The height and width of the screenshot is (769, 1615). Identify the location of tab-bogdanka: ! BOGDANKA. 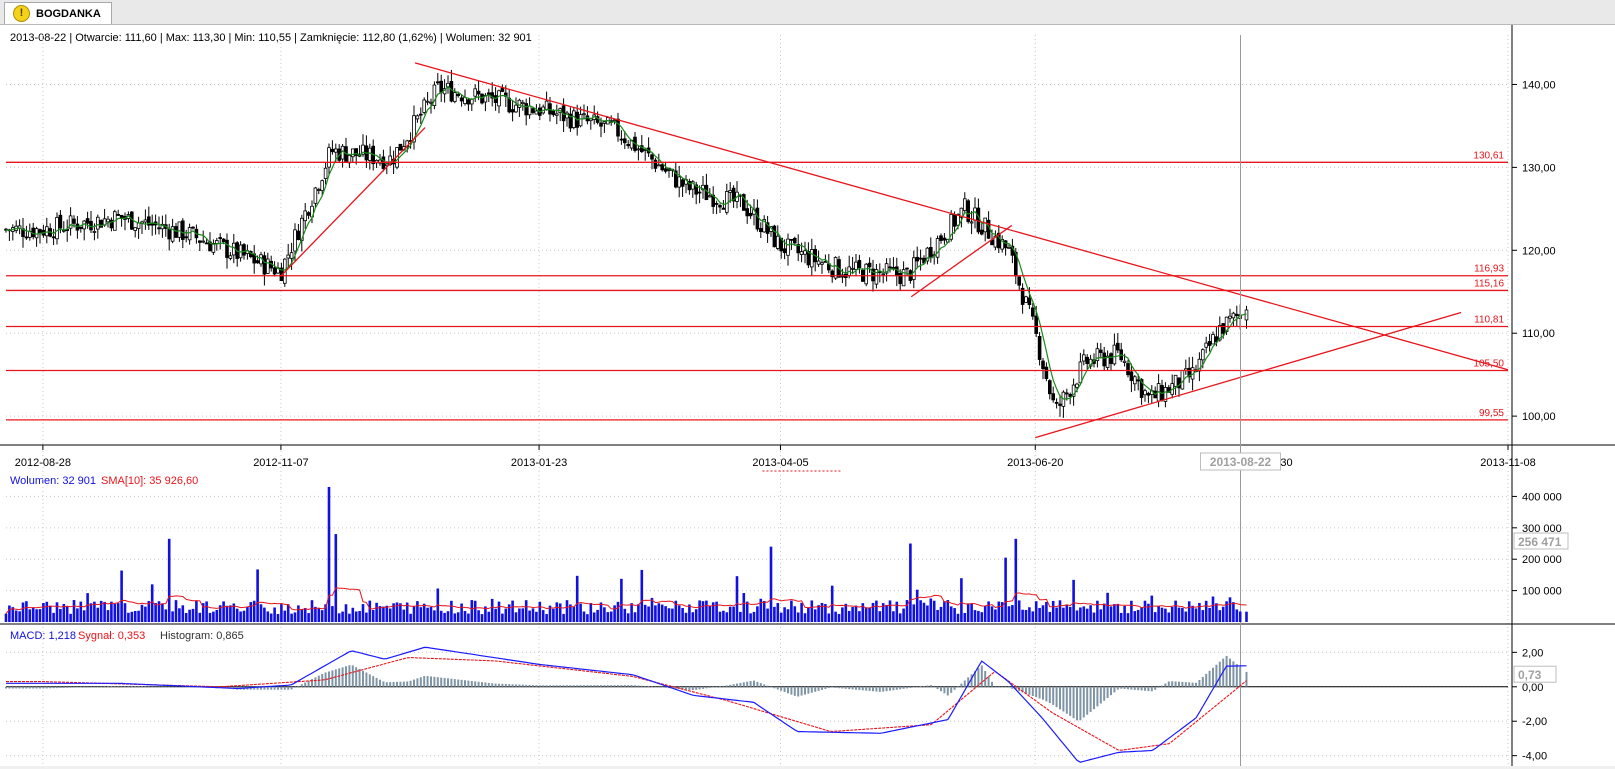
(58, 13).